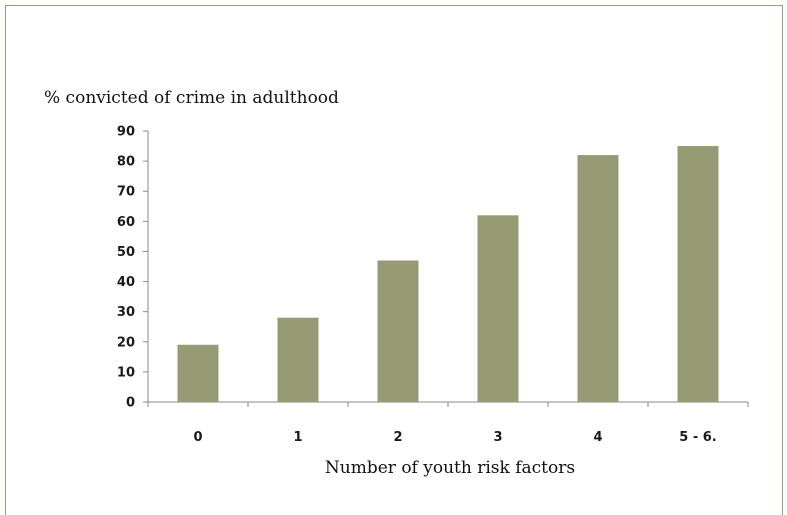 The height and width of the screenshot is (515, 787). I want to click on y-tick-label: 50, so click(126, 252).